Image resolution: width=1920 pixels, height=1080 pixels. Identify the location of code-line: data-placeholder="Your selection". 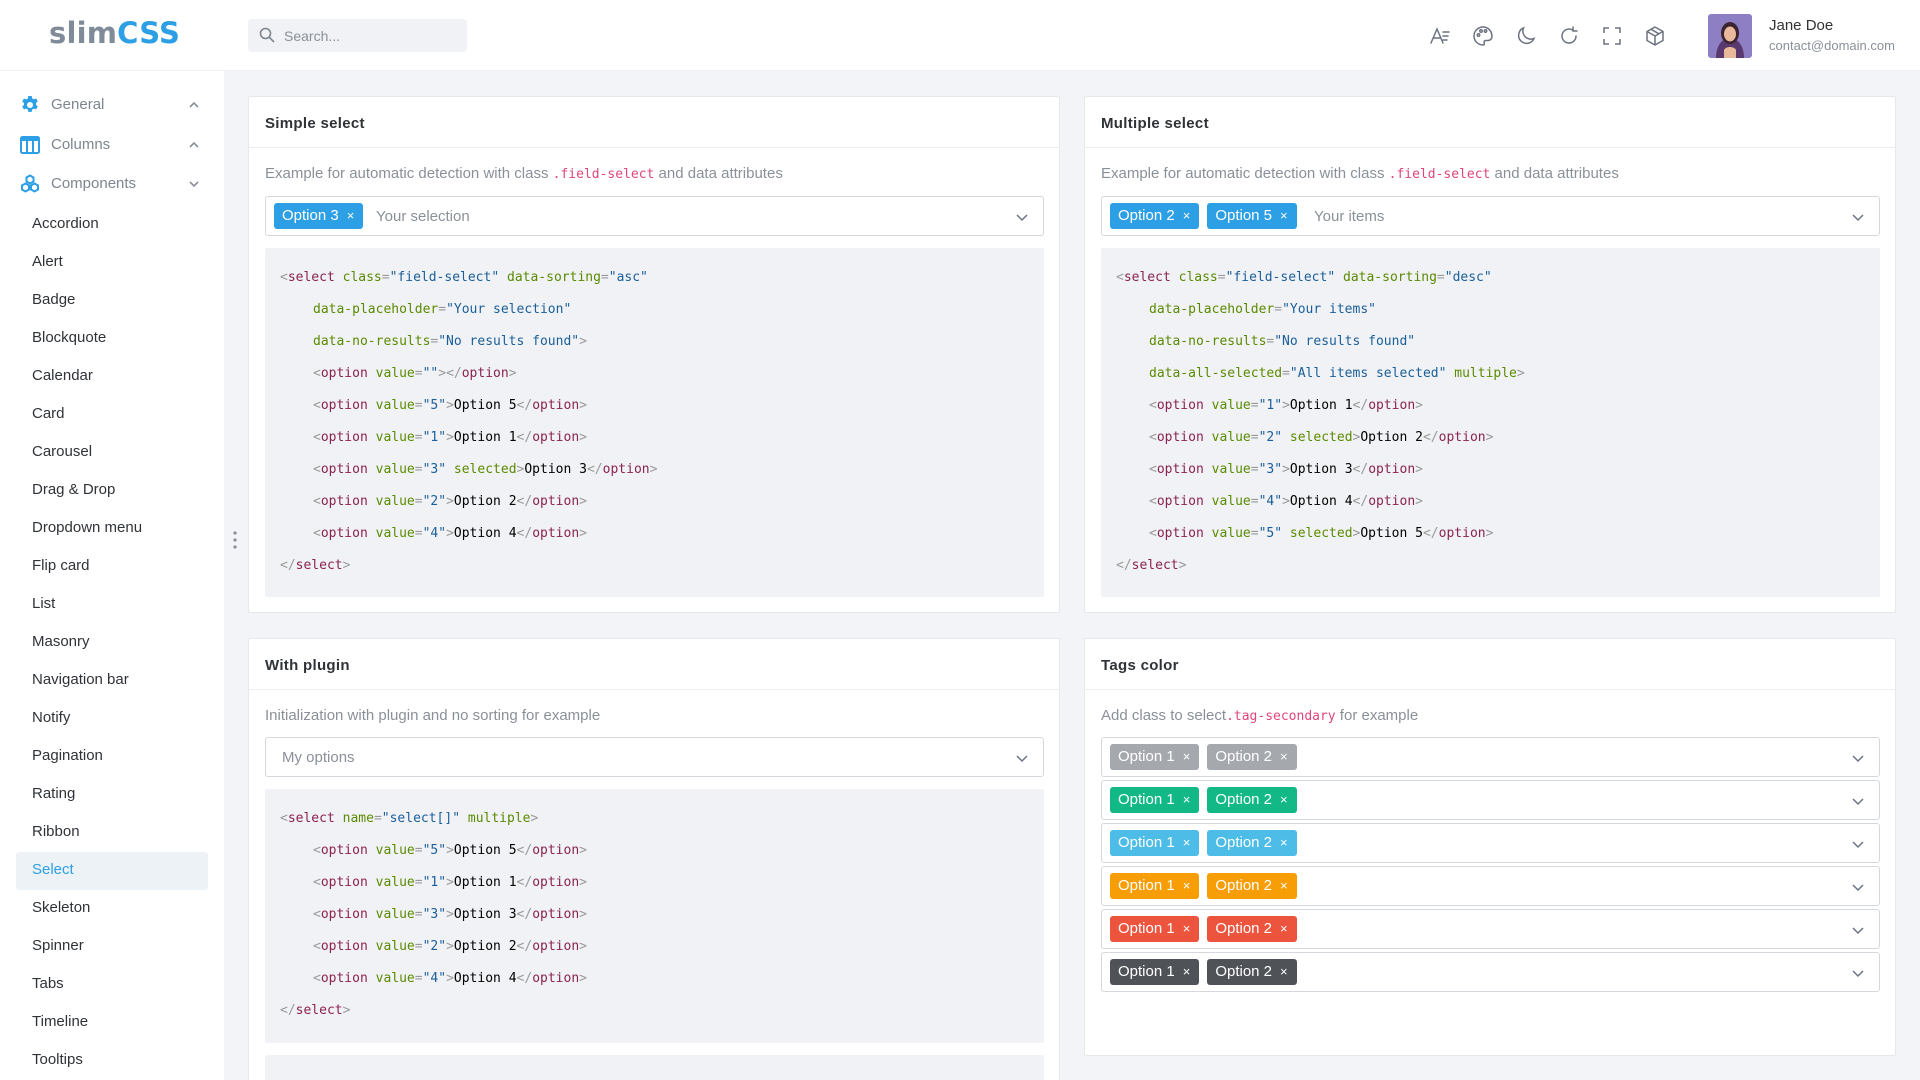
(442, 309).